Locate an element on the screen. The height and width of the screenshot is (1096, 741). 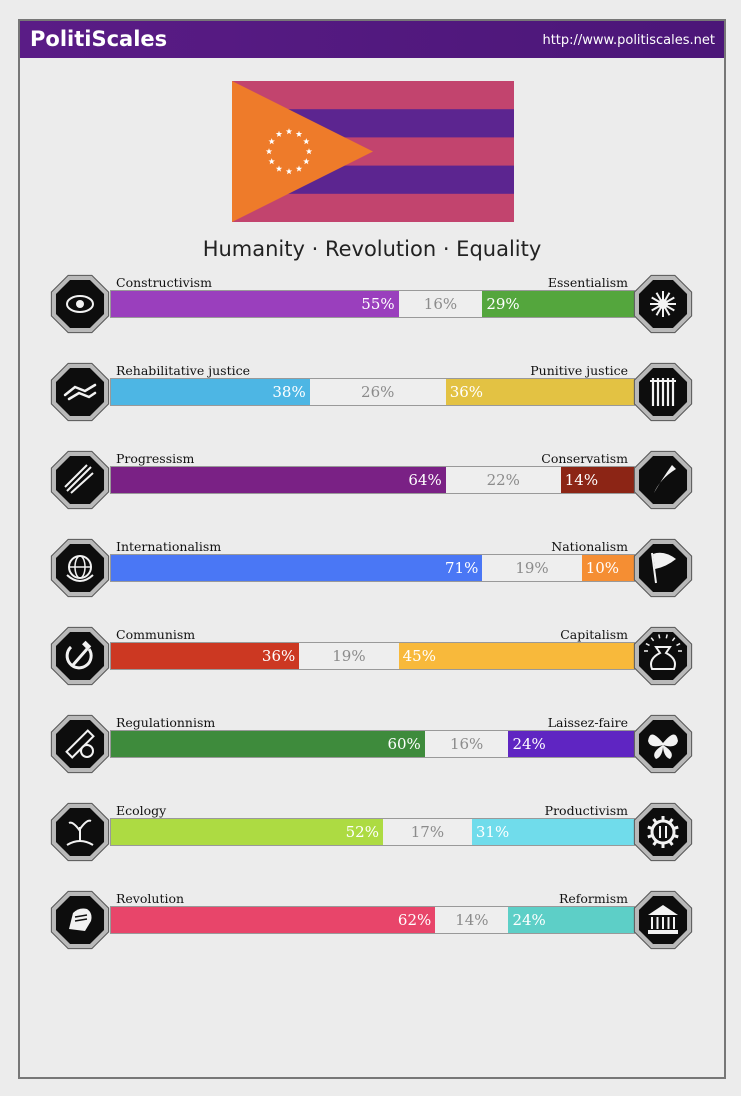
axis-left-label: Internationalism is located at coordinates (169, 546).